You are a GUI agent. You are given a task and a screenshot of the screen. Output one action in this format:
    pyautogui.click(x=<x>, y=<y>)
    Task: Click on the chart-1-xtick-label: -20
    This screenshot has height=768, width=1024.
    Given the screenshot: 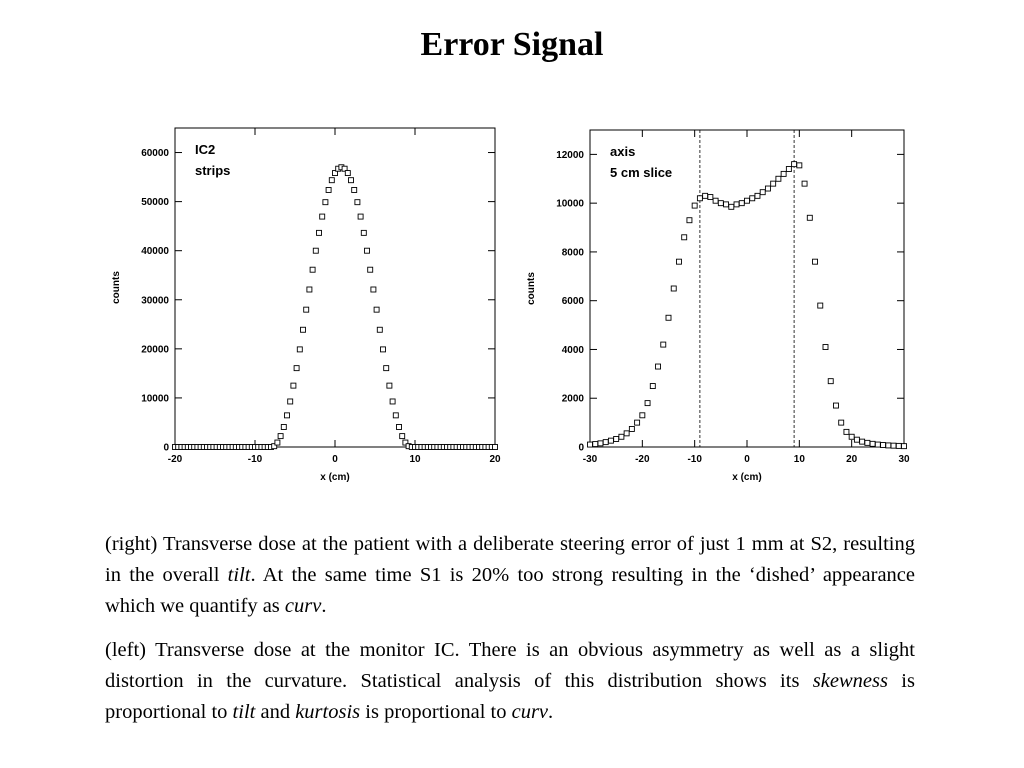 What is the action you would take?
    pyautogui.click(x=642, y=459)
    